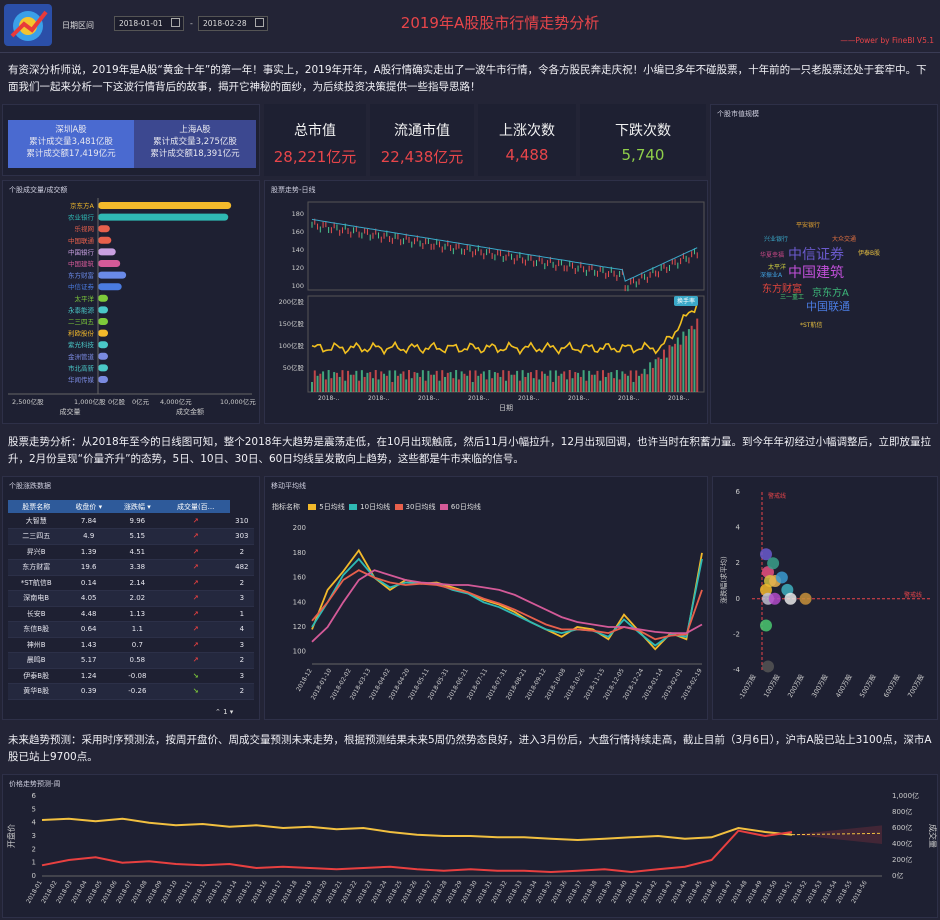  What do you see at coordinates (131, 676) in the screenshot?
I see `table-row: 伊泰B股 1.24 -0.08 ↘ 3` at bounding box center [131, 676].